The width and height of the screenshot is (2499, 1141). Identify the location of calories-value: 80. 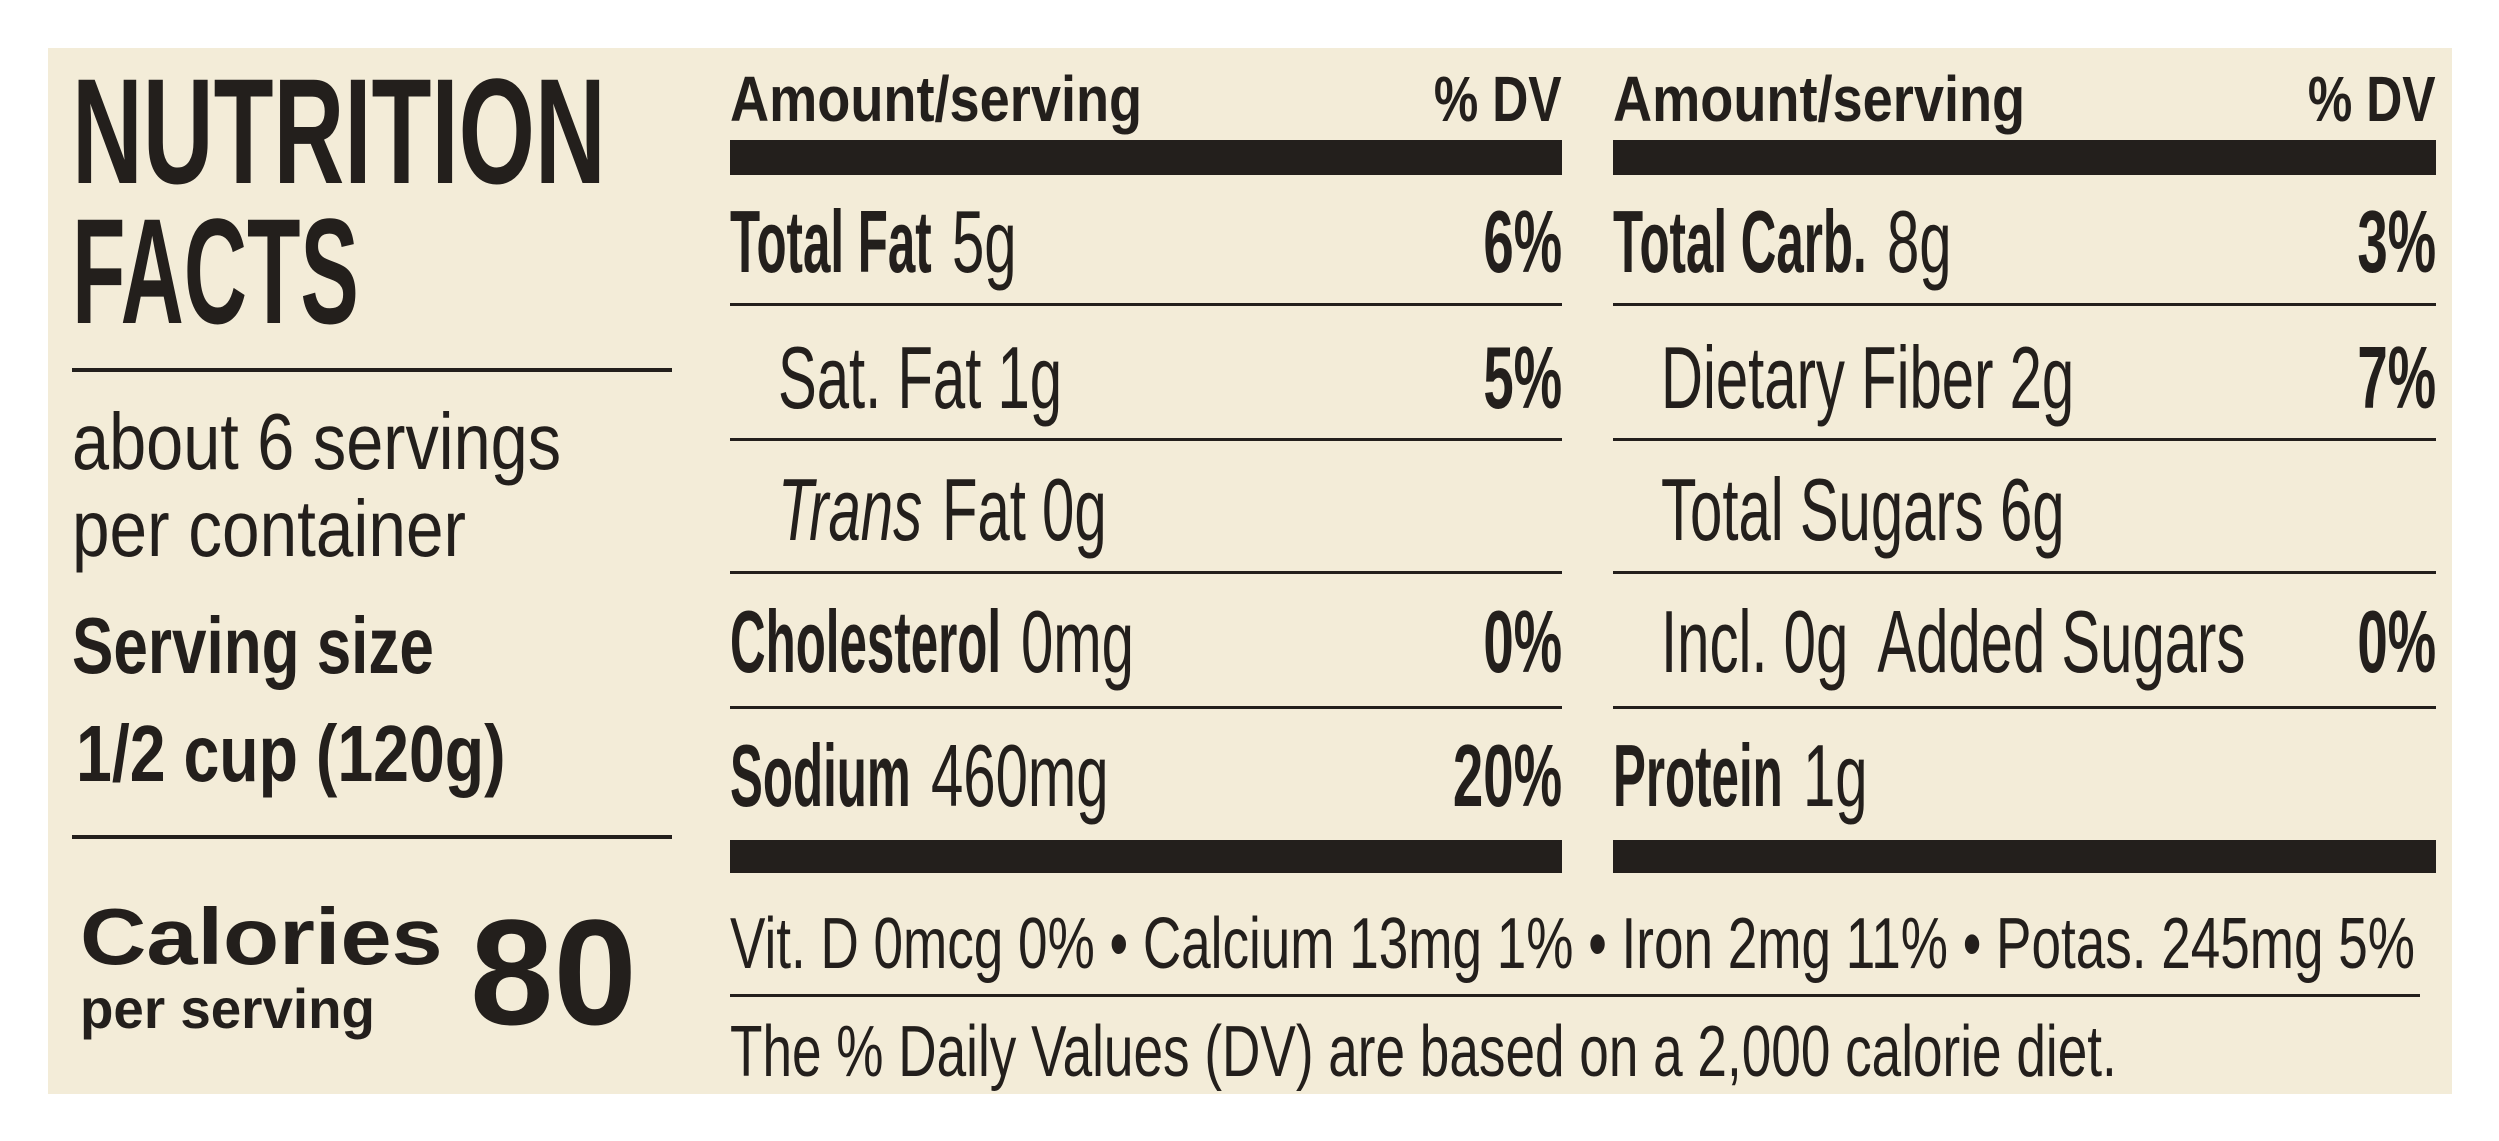
(553, 972).